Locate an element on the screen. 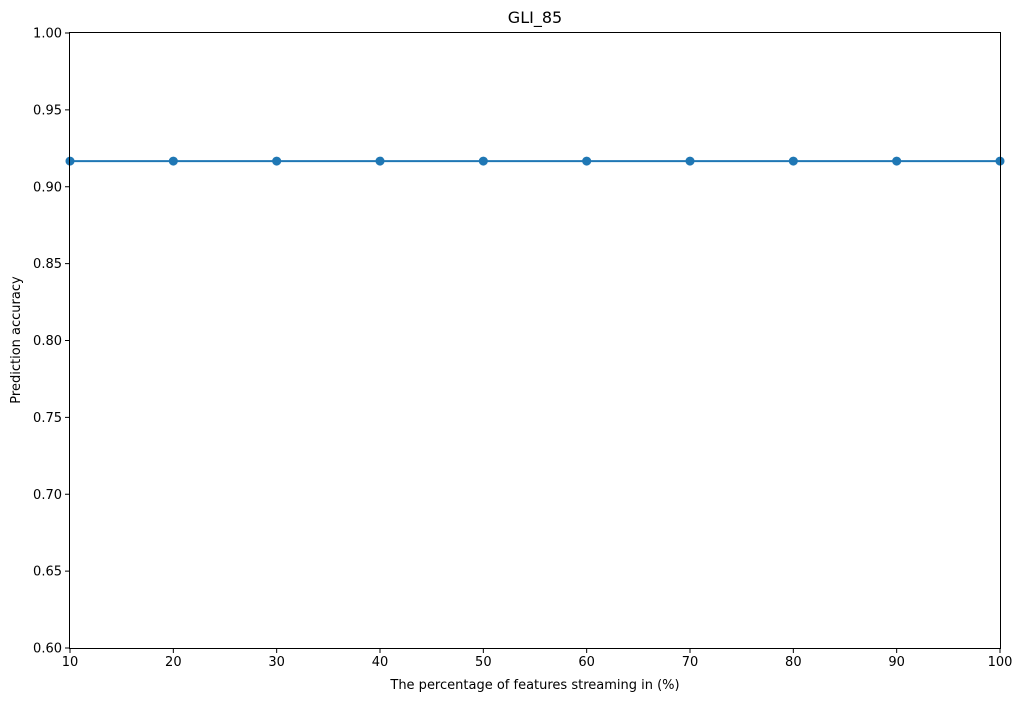 Image resolution: width=1023 pixels, height=701 pixels. y-tick-label: 0.65 is located at coordinates (47, 572).